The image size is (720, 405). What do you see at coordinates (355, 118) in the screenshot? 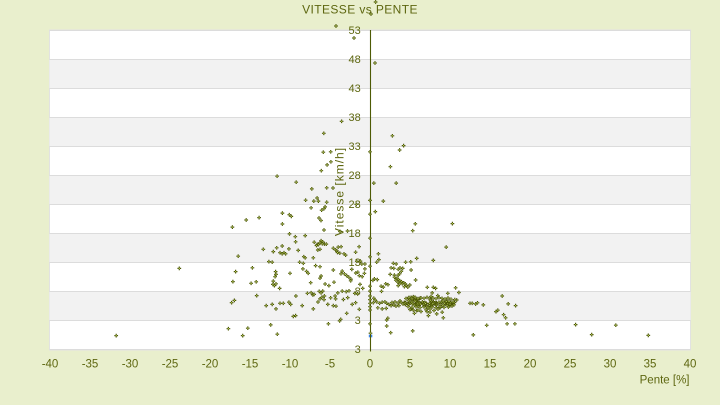
I see `svg-text: 38` at bounding box center [355, 118].